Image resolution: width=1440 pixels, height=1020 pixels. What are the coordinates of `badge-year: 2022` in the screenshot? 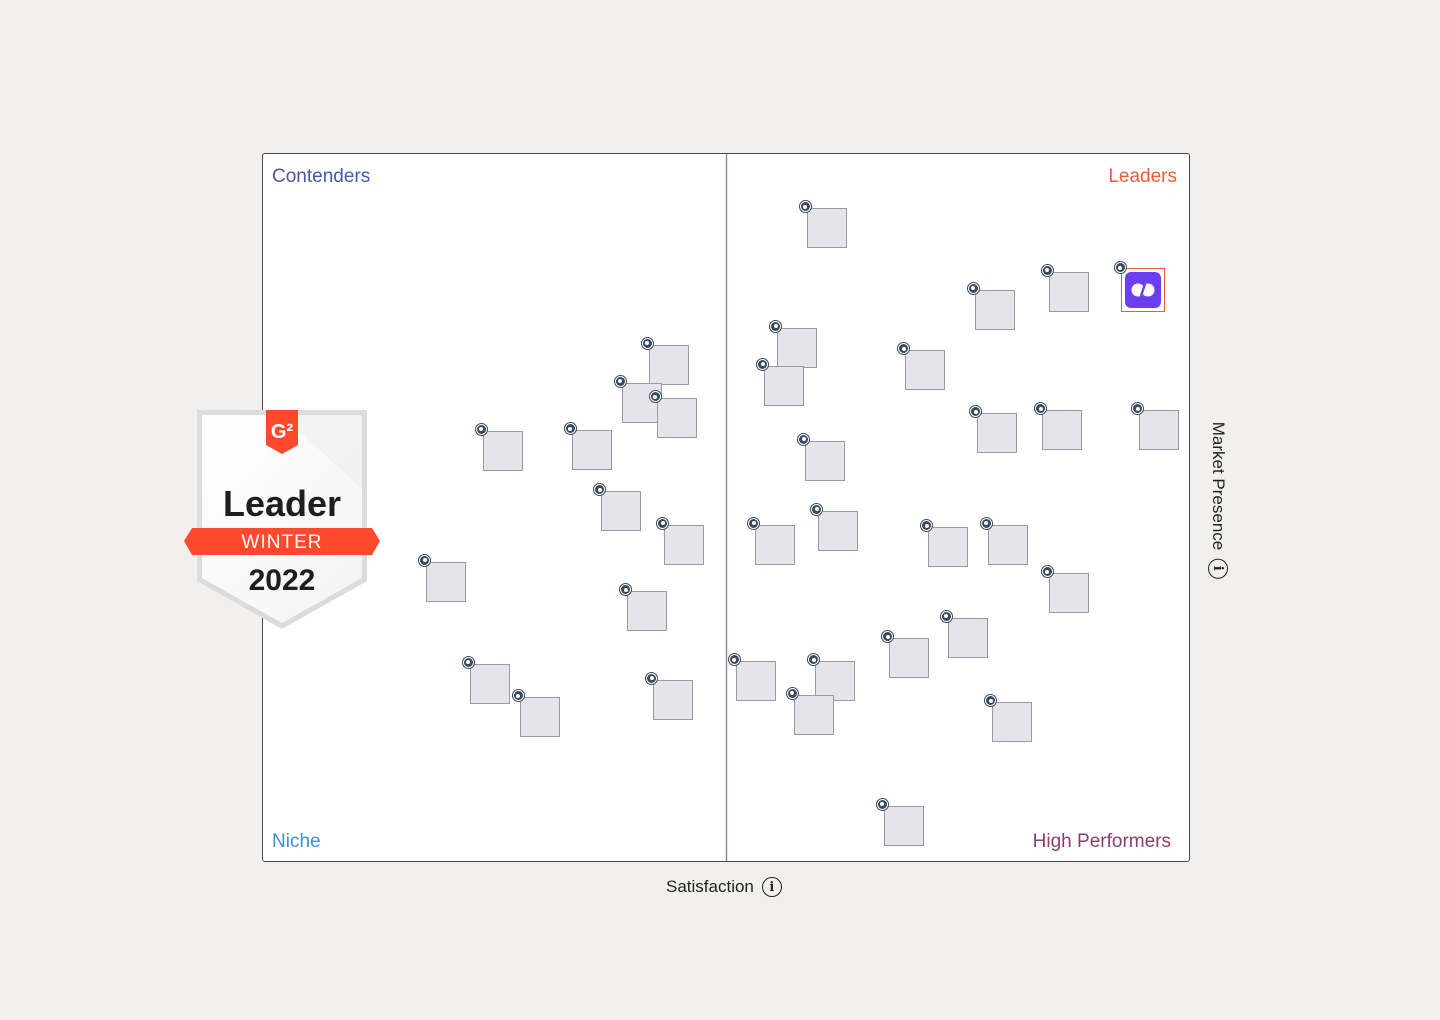 It's located at (282, 580).